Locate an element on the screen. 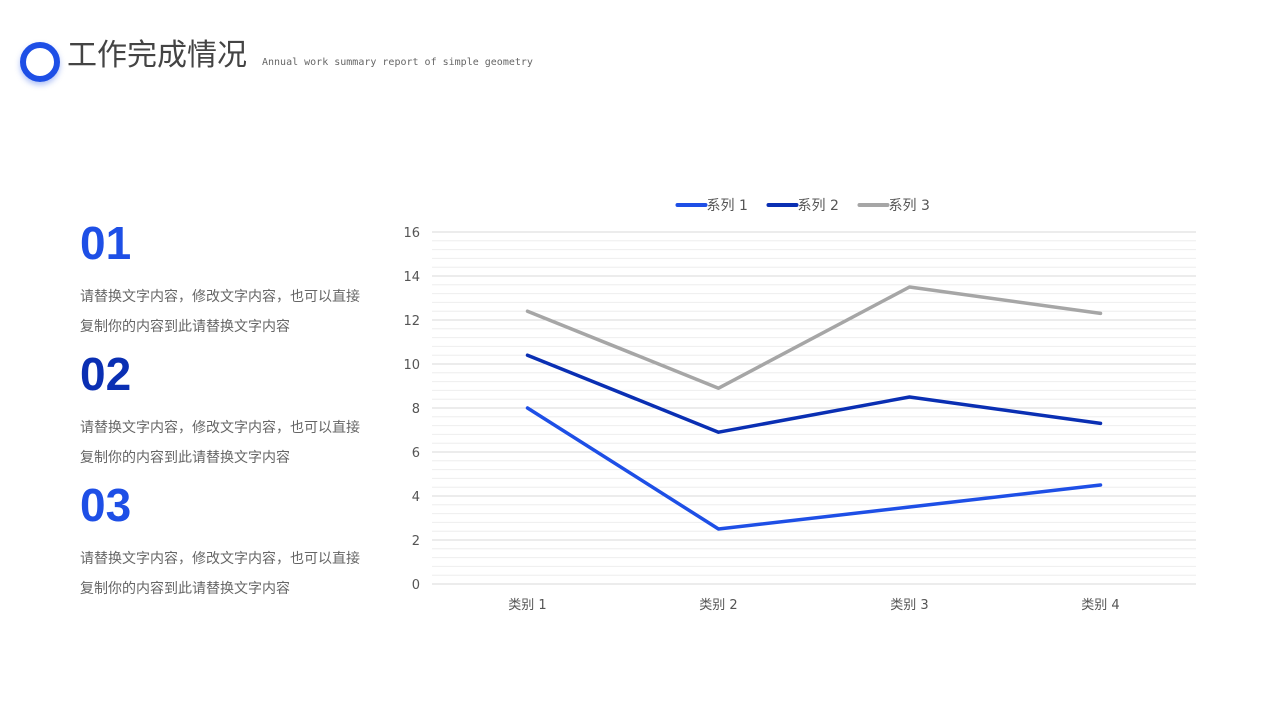 The height and width of the screenshot is (720, 1280). item-number: 02 is located at coordinates (106, 374).